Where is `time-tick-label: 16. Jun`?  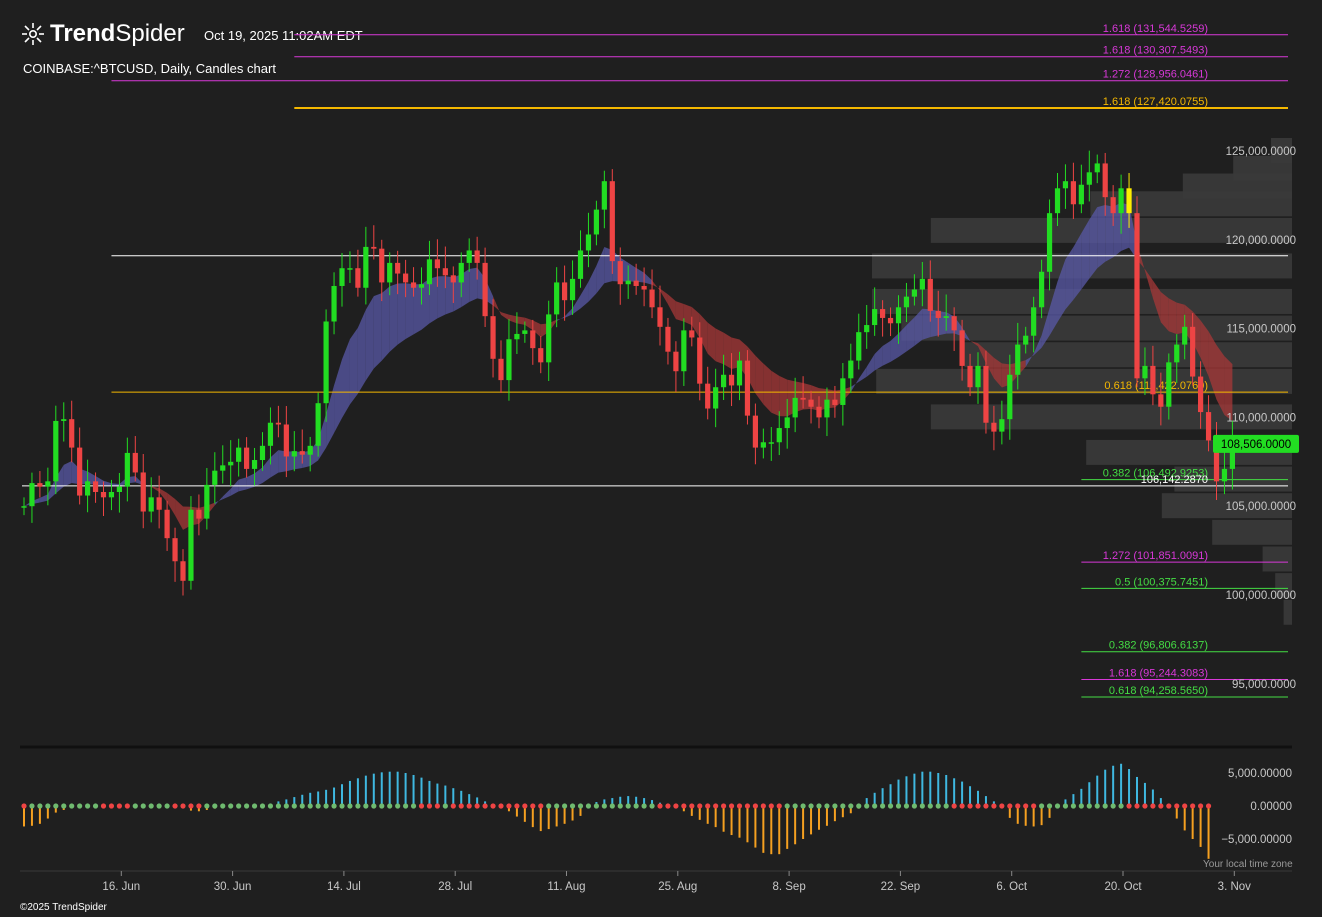 time-tick-label: 16. Jun is located at coordinates (121, 887).